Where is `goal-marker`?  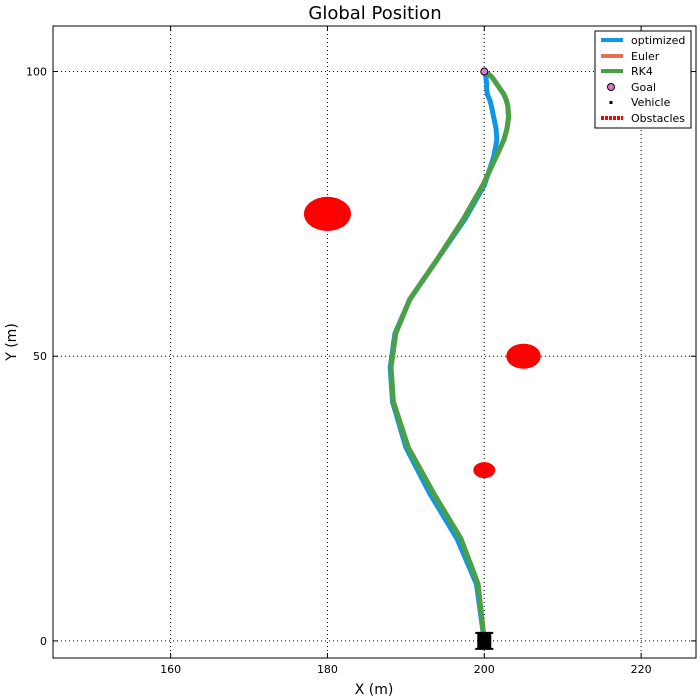 goal-marker is located at coordinates (484, 71).